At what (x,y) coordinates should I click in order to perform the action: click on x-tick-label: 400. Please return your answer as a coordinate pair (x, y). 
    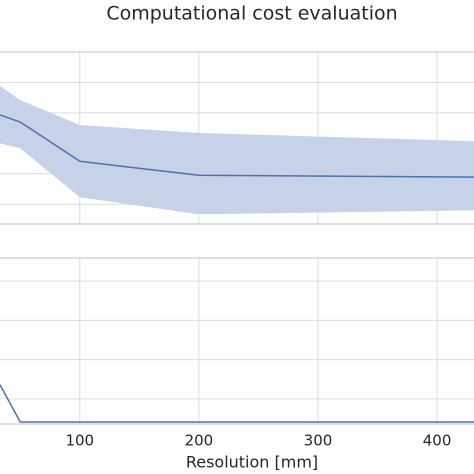
    Looking at the image, I should click on (437, 441).